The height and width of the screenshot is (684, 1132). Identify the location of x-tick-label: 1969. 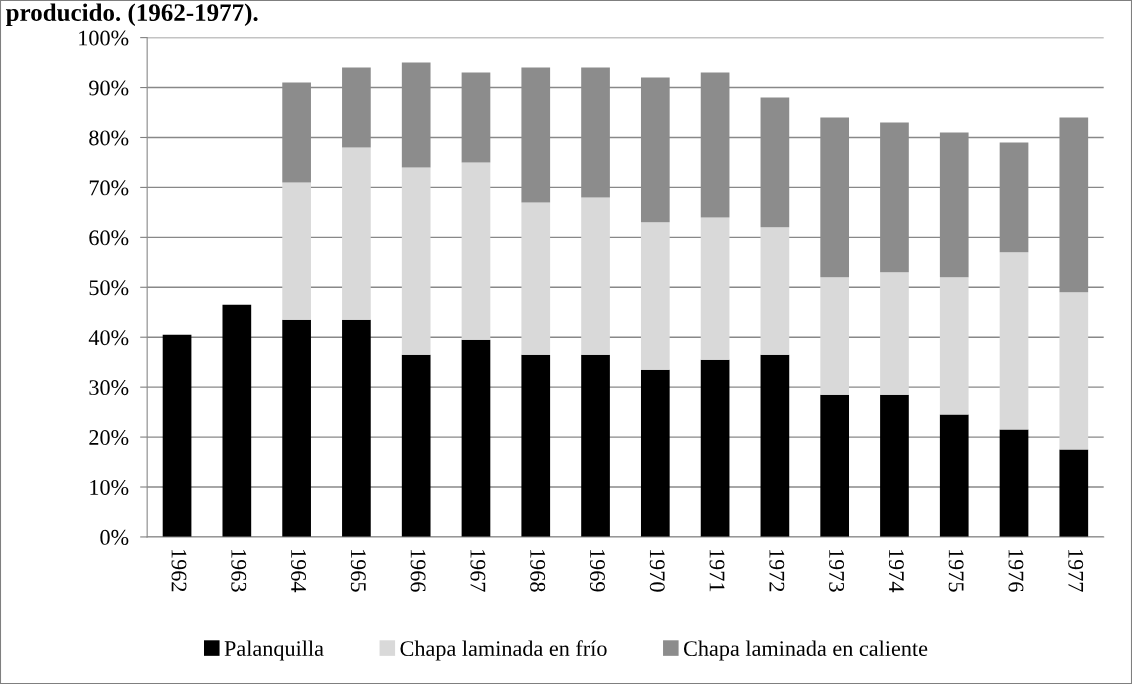
(597, 571).